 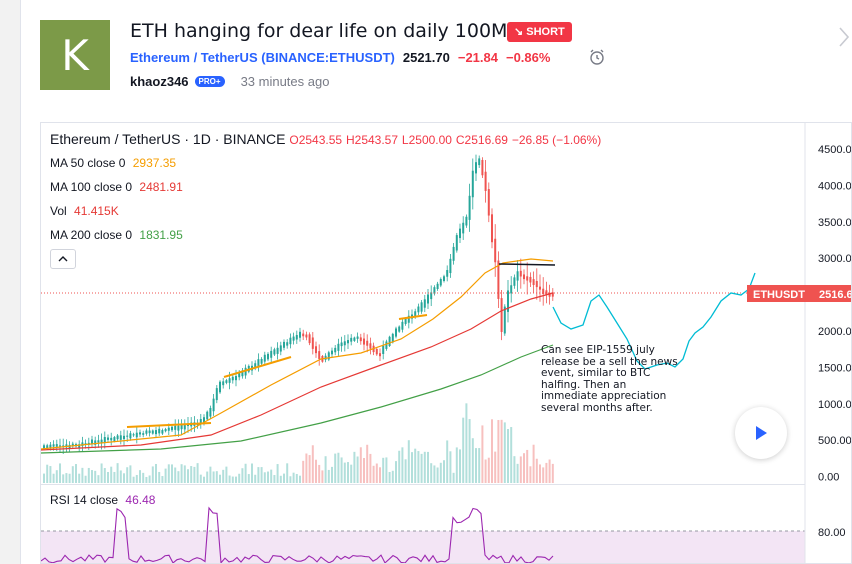 What do you see at coordinates (545, 32) in the screenshot?
I see `short-badge-label: SHORT` at bounding box center [545, 32].